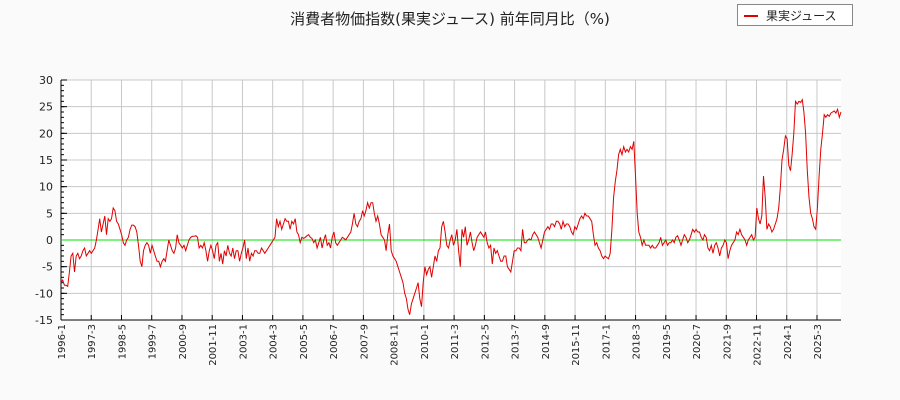 Image resolution: width=900 pixels, height=400 pixels. Describe the element at coordinates (46, 133) in the screenshot. I see `y-tick-label: 20` at that location.